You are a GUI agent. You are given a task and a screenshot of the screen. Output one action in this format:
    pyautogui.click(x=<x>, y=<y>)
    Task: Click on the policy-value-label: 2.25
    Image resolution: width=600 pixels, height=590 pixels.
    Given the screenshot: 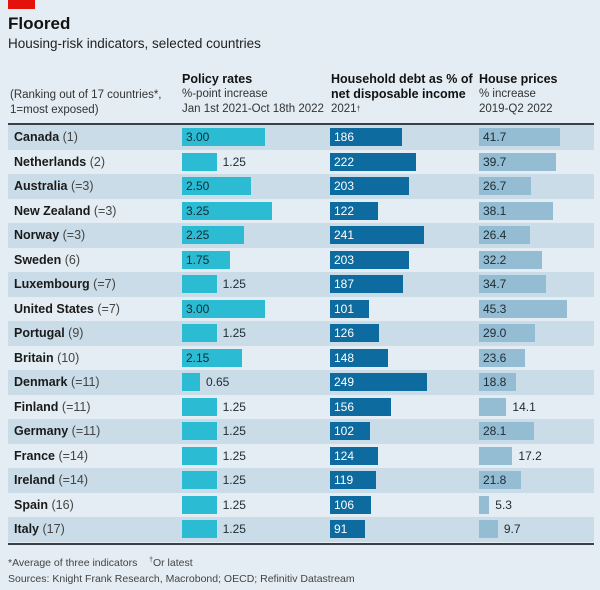 What is the action you would take?
    pyautogui.click(x=198, y=235)
    